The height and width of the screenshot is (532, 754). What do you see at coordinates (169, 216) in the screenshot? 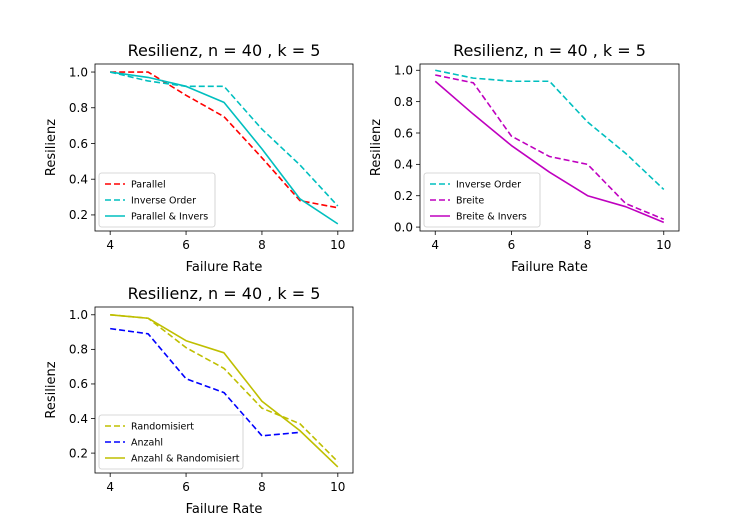
I see `legend-label: Parallel & Invers` at bounding box center [169, 216].